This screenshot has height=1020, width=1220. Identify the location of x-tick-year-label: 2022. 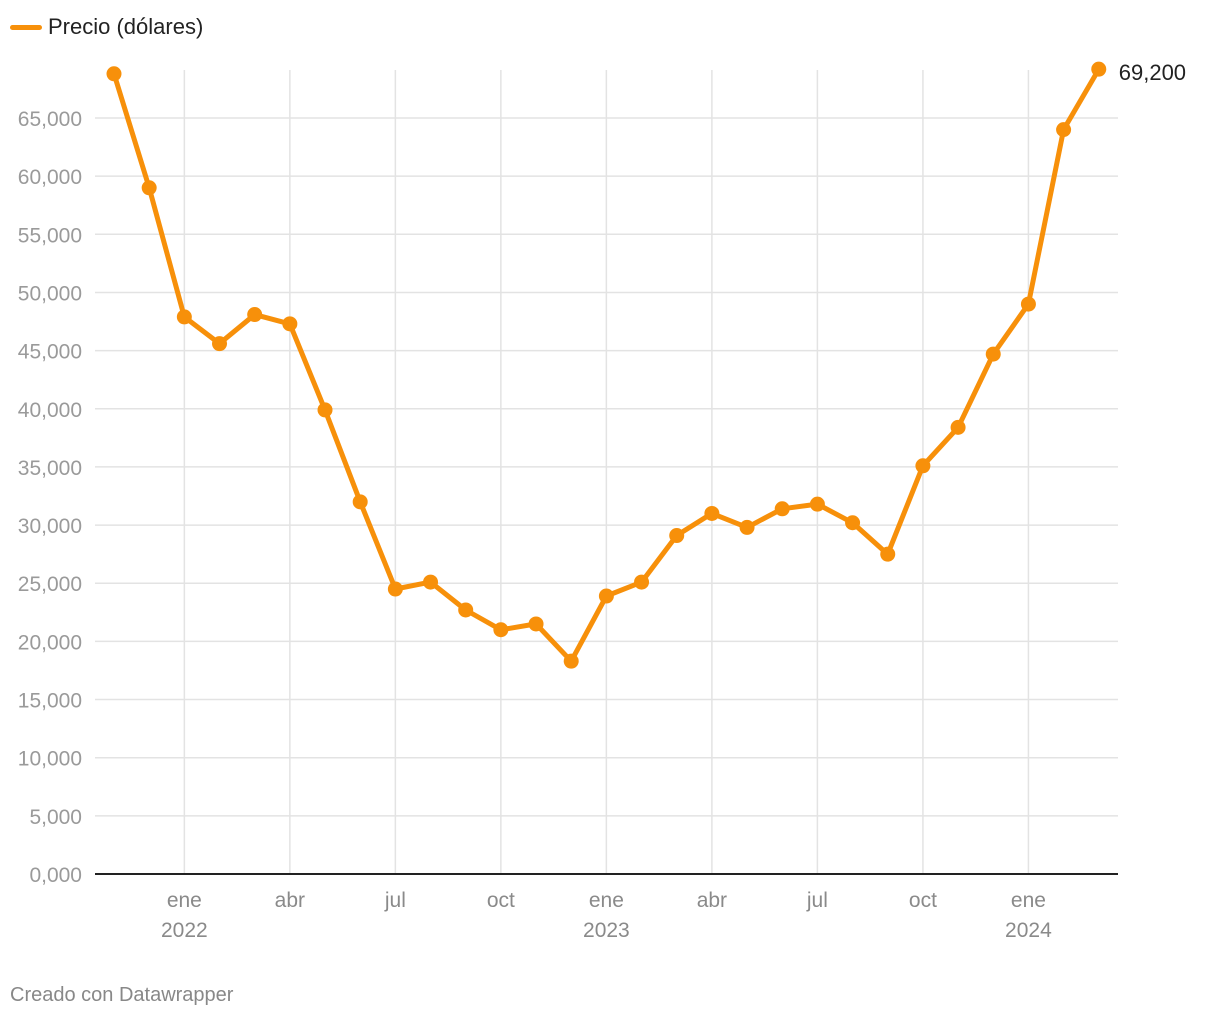
(184, 930).